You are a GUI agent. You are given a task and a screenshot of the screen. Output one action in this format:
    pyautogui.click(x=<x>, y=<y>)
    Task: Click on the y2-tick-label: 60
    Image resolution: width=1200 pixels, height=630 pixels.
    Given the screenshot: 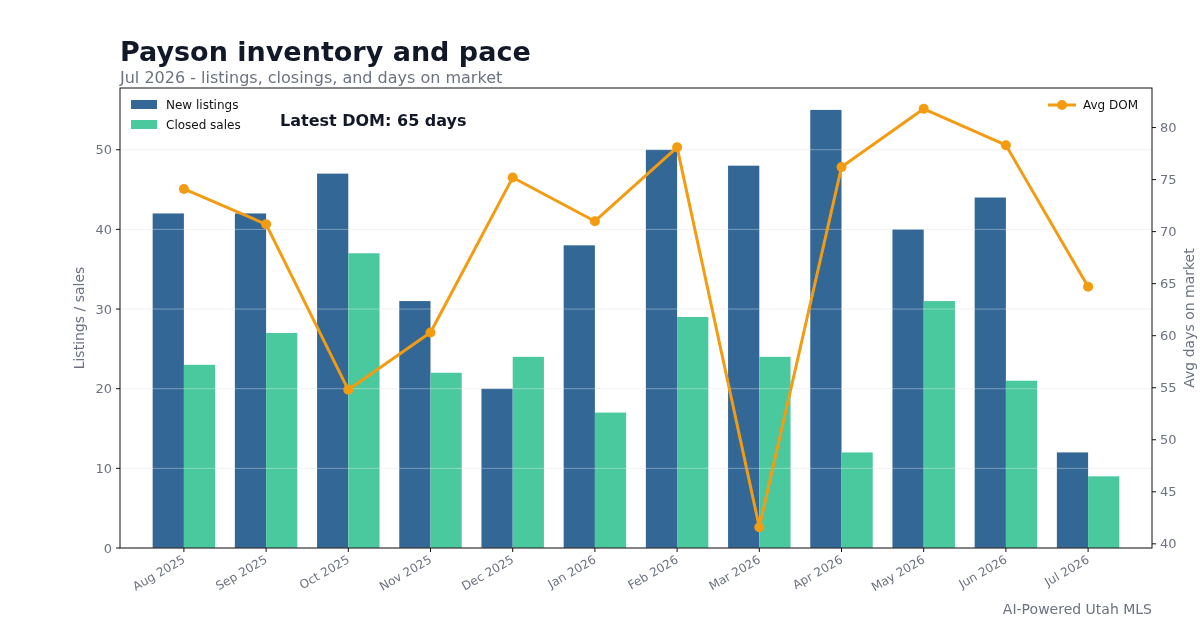 What is the action you would take?
    pyautogui.click(x=1168, y=336)
    